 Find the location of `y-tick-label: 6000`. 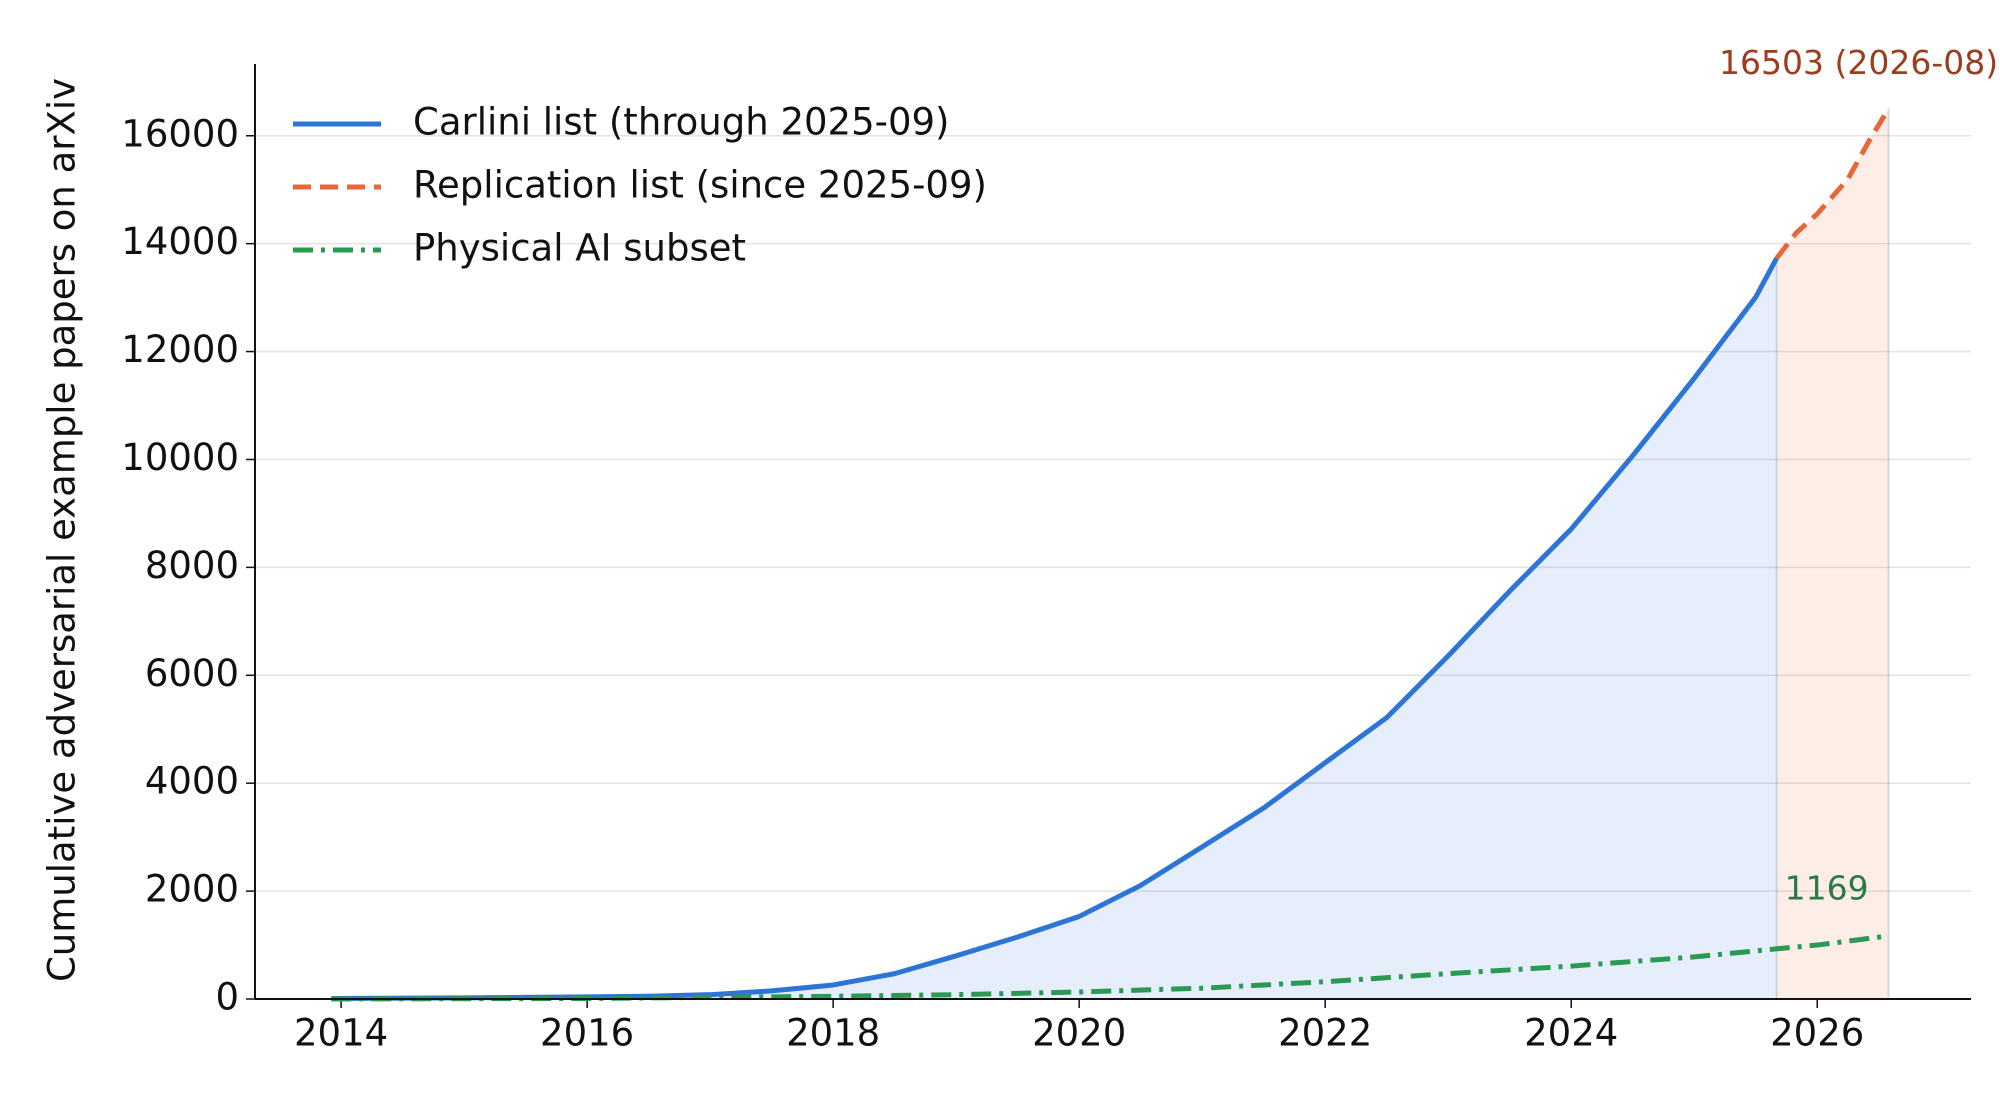

y-tick-label: 6000 is located at coordinates (192, 673).